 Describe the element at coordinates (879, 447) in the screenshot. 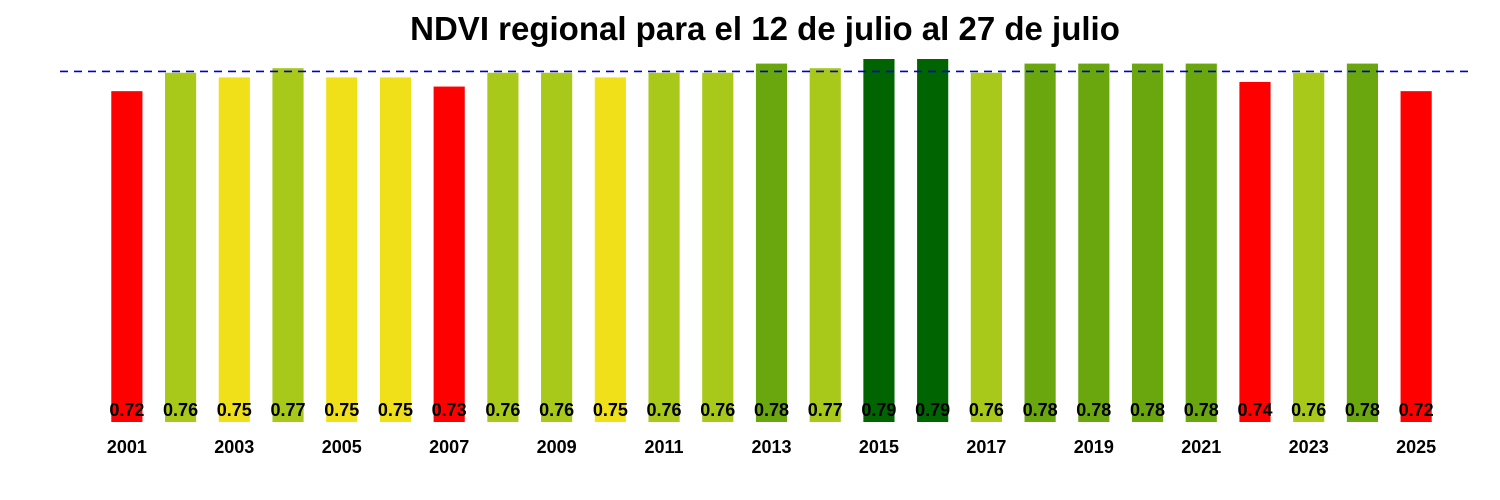

I see `x-tick-label-2015: 2015` at that location.